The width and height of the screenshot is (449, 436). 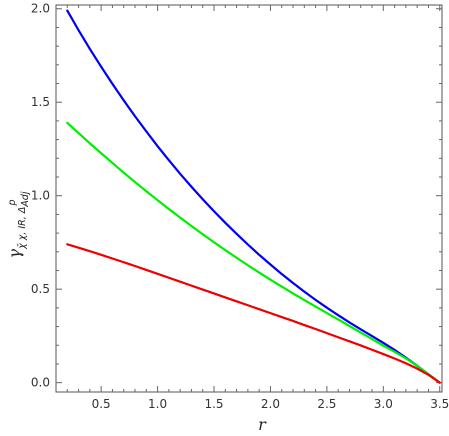 I want to click on y-tick-label: 1.0, so click(x=40, y=196).